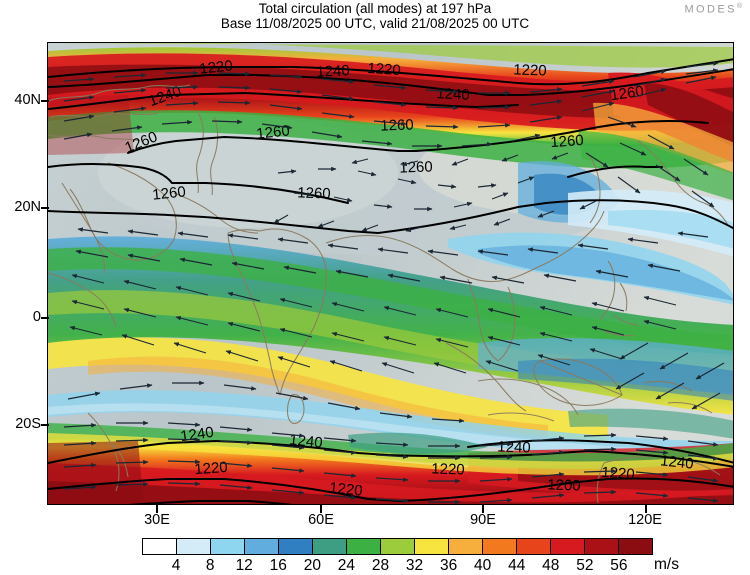 The height and width of the screenshot is (575, 750). I want to click on y-tick-label-40n: 40N, so click(27, 100).